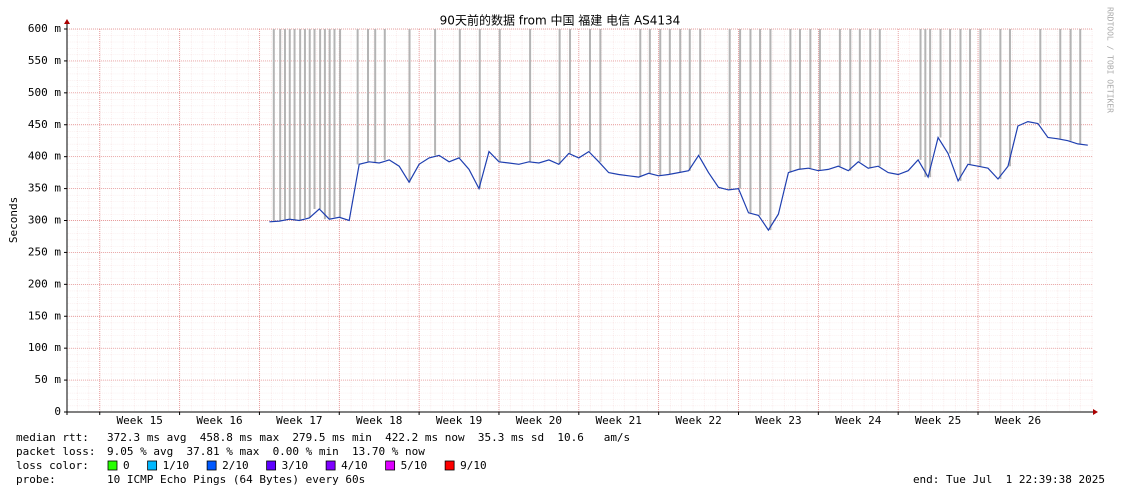 The height and width of the screenshot is (494, 1121). What do you see at coordinates (414, 465) in the screenshot?
I see `legend-label: 5/10` at bounding box center [414, 465].